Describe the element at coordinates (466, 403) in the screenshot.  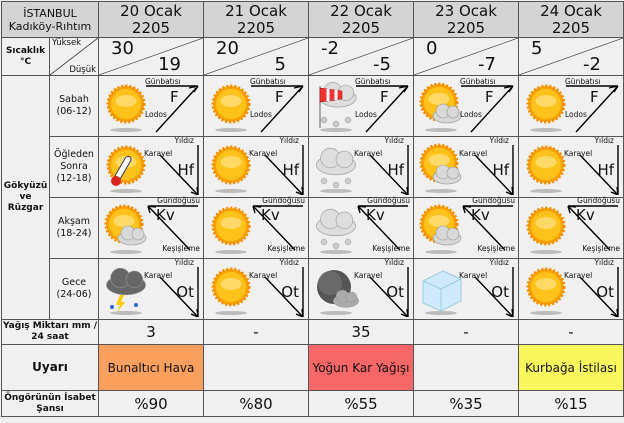
I see `chance-value: %35` at that location.